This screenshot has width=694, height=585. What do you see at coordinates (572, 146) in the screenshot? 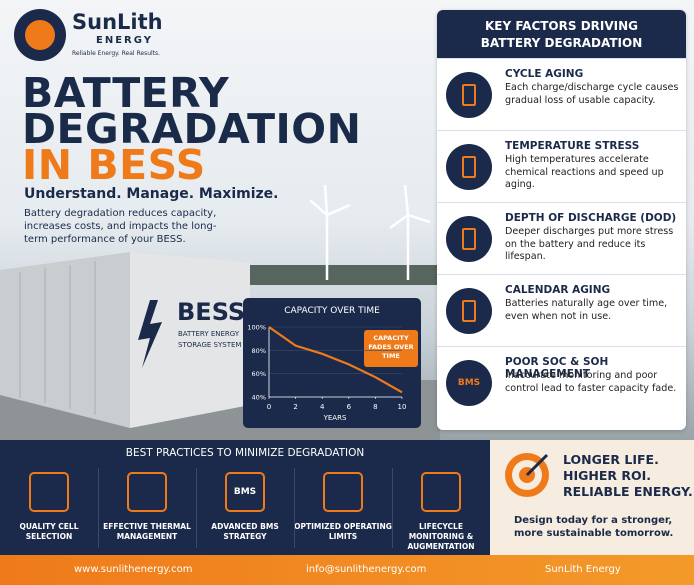
I see `factor-title: TEMPERATURE STRESS` at bounding box center [572, 146].